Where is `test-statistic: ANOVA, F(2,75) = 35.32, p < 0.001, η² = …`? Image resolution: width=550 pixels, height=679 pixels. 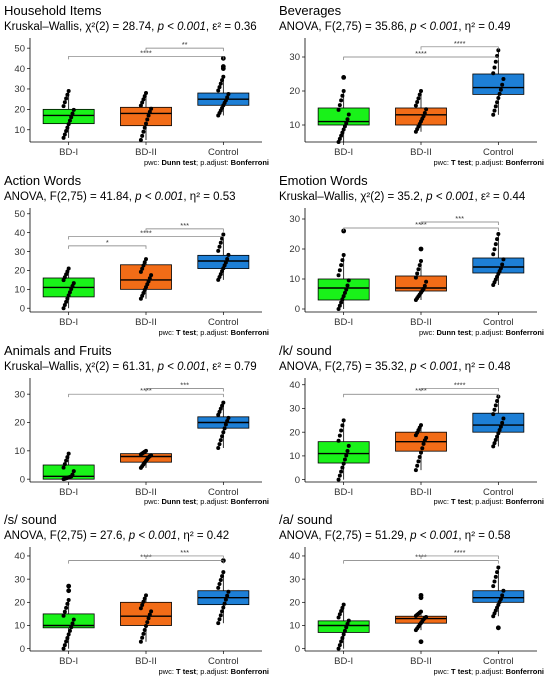 test-statistic: ANOVA, F(2,75) = 35.32, p < 0.001, η² = … is located at coordinates (395, 367).